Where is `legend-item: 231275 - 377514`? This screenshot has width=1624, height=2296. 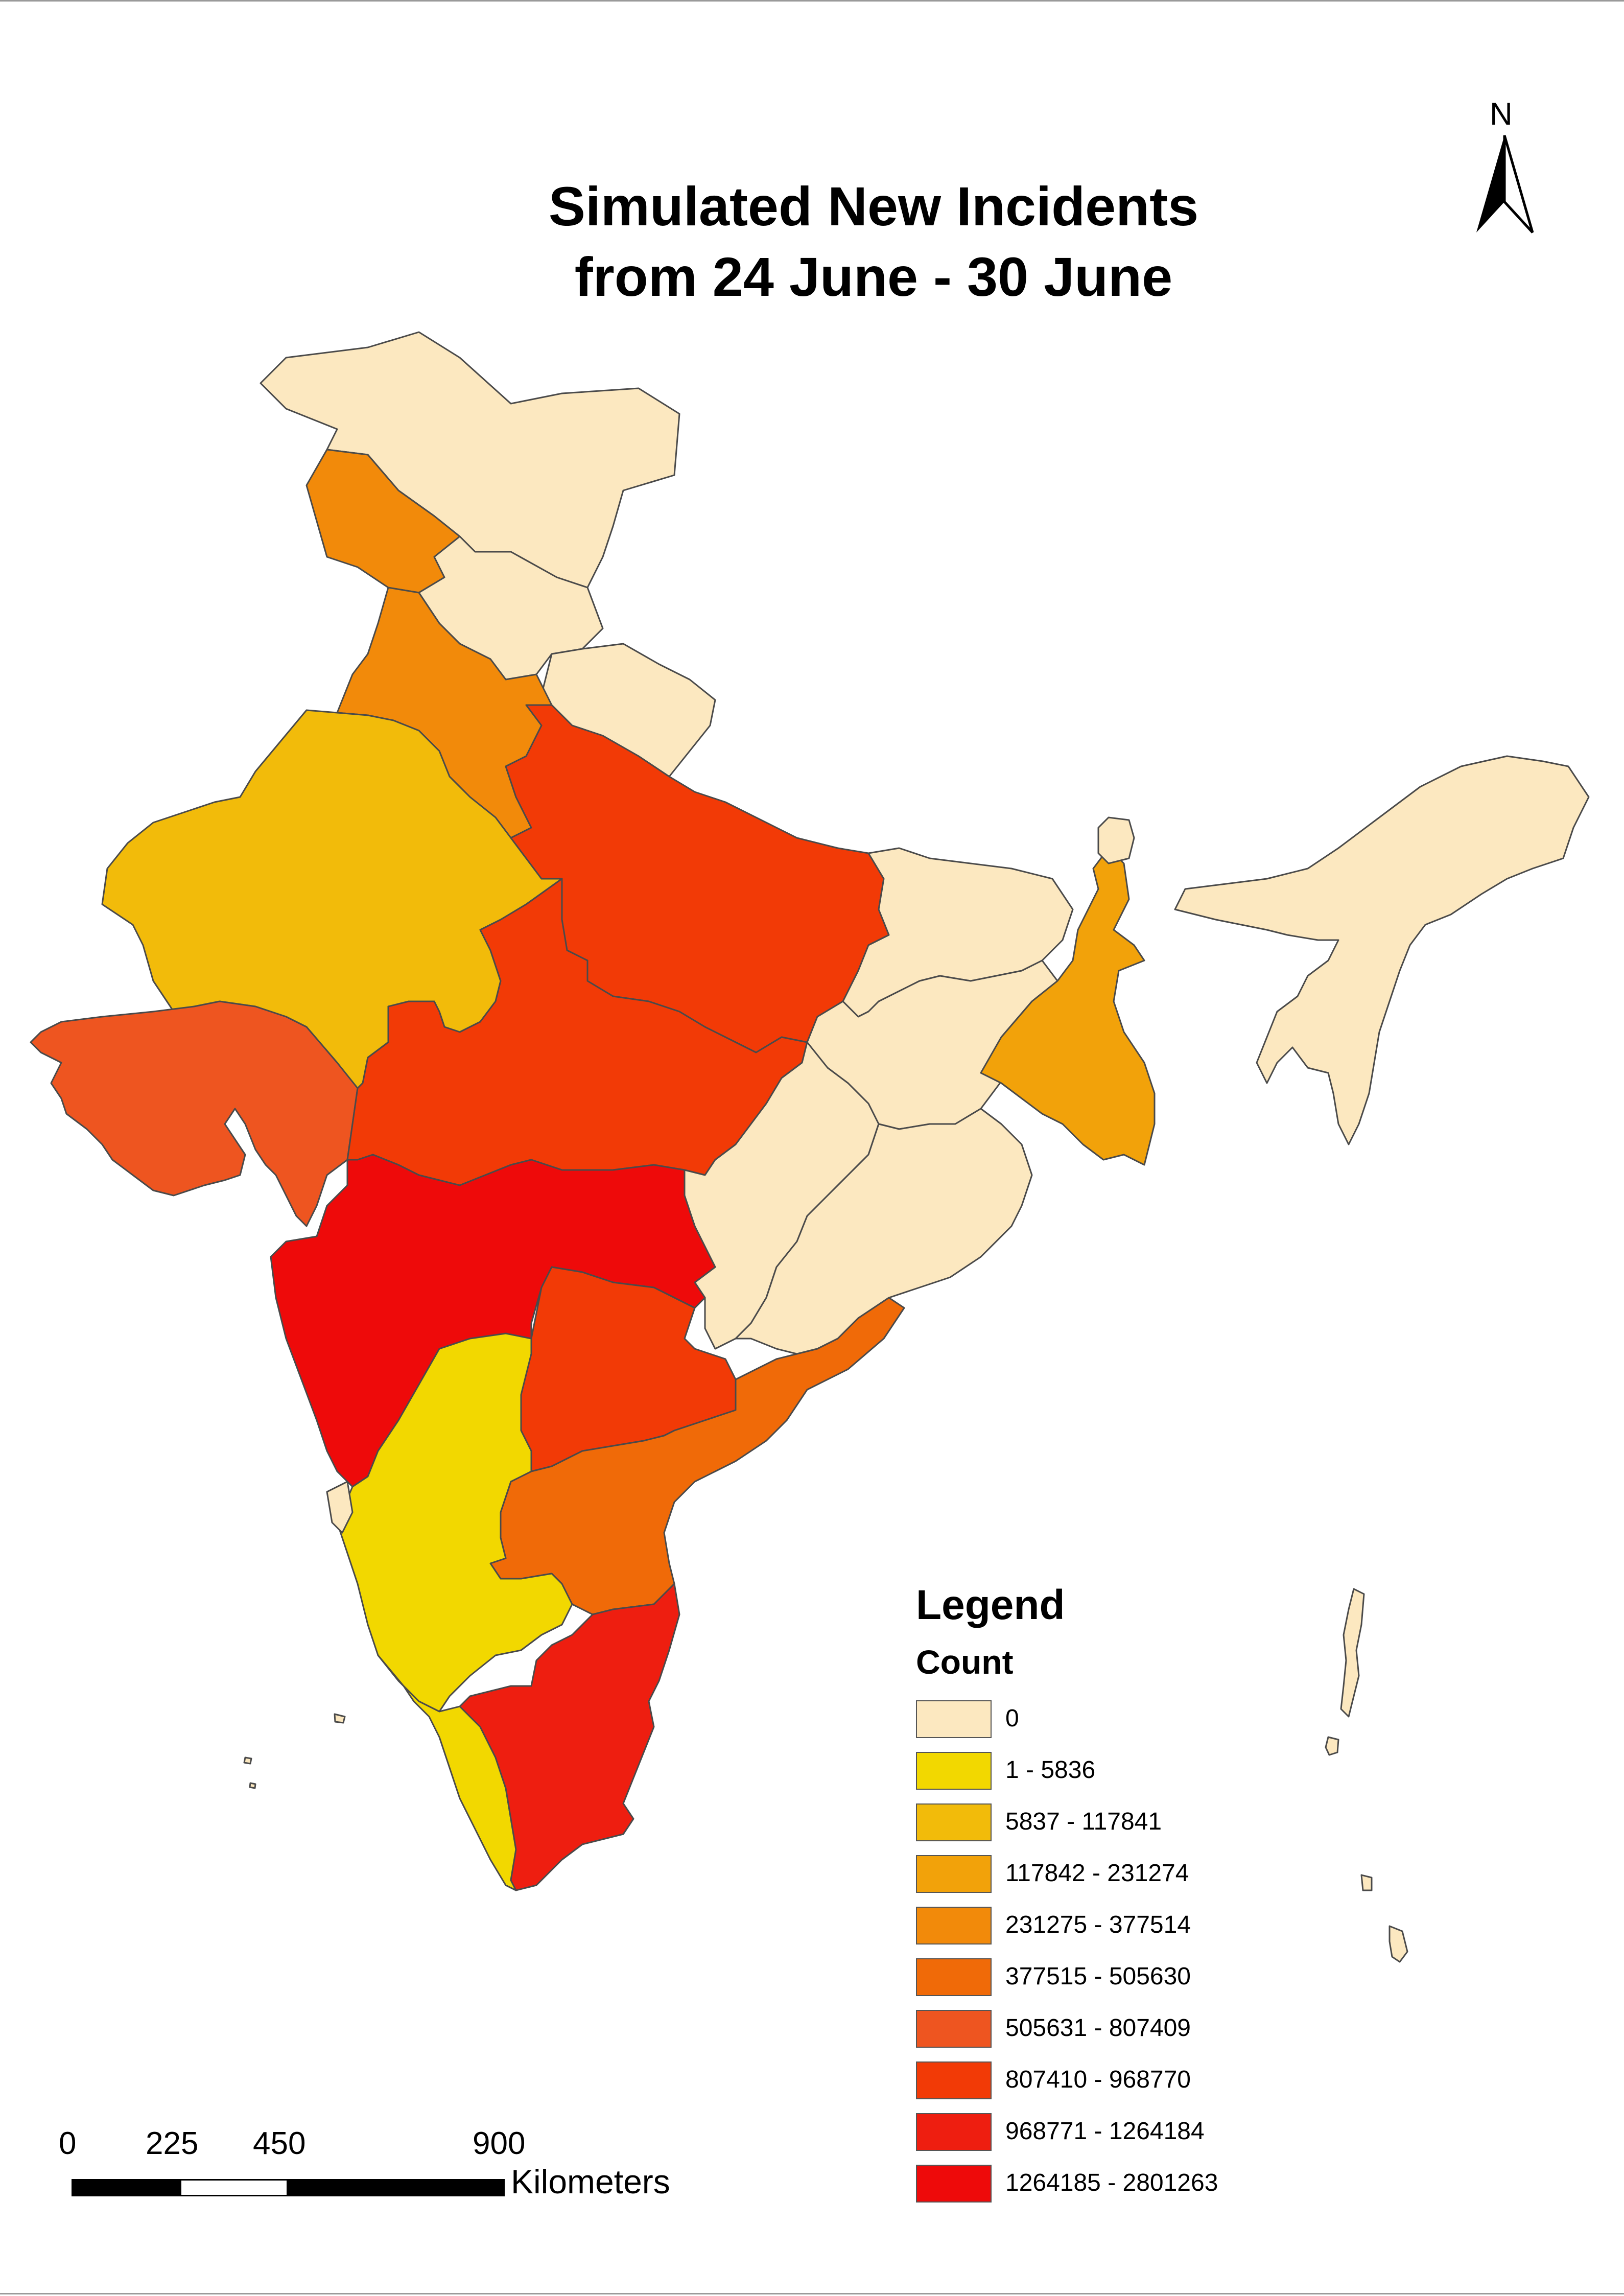 legend-item: 231275 - 377514 is located at coordinates (1146, 1927).